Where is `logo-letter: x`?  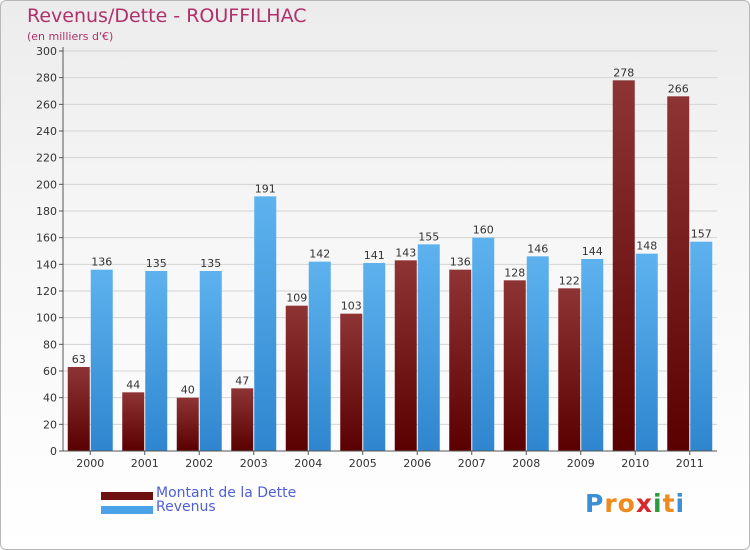 logo-letter: x is located at coordinates (644, 503).